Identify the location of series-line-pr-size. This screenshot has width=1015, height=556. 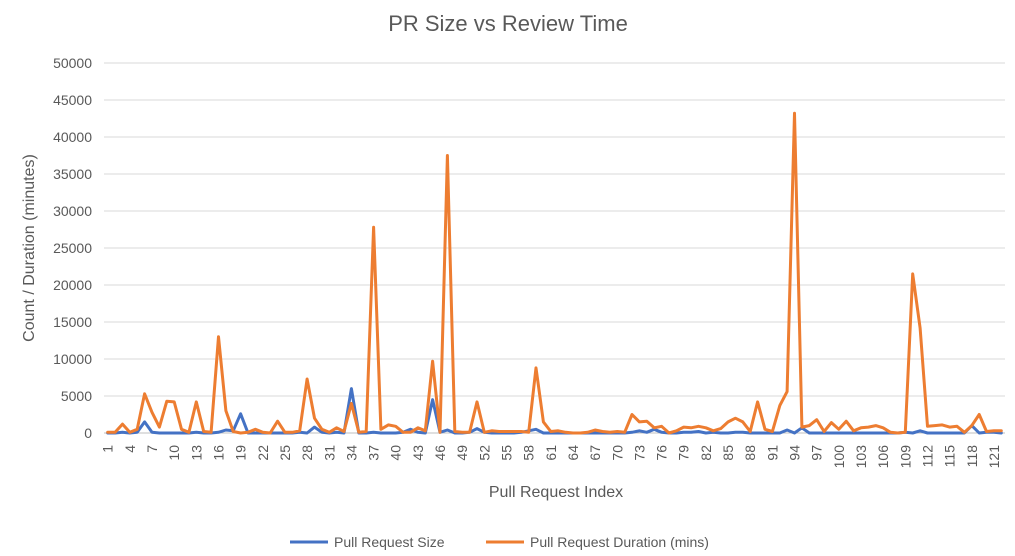
(554, 411).